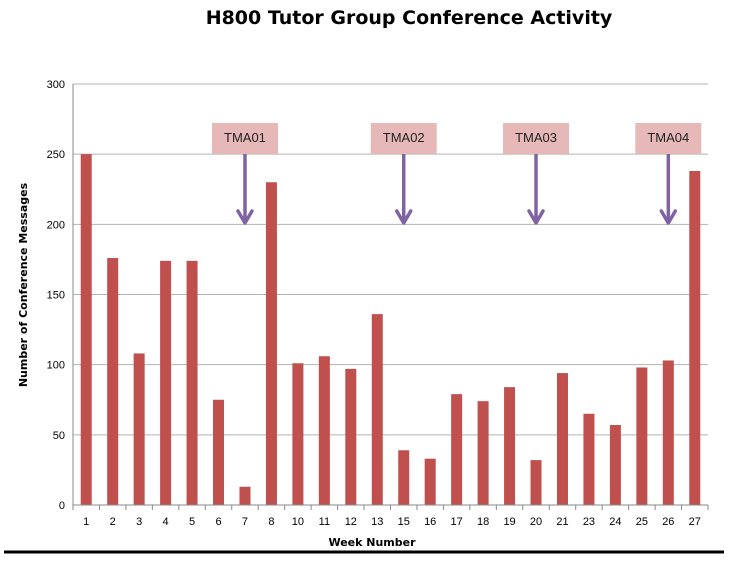  I want to click on annotation-label: TMA02, so click(404, 137).